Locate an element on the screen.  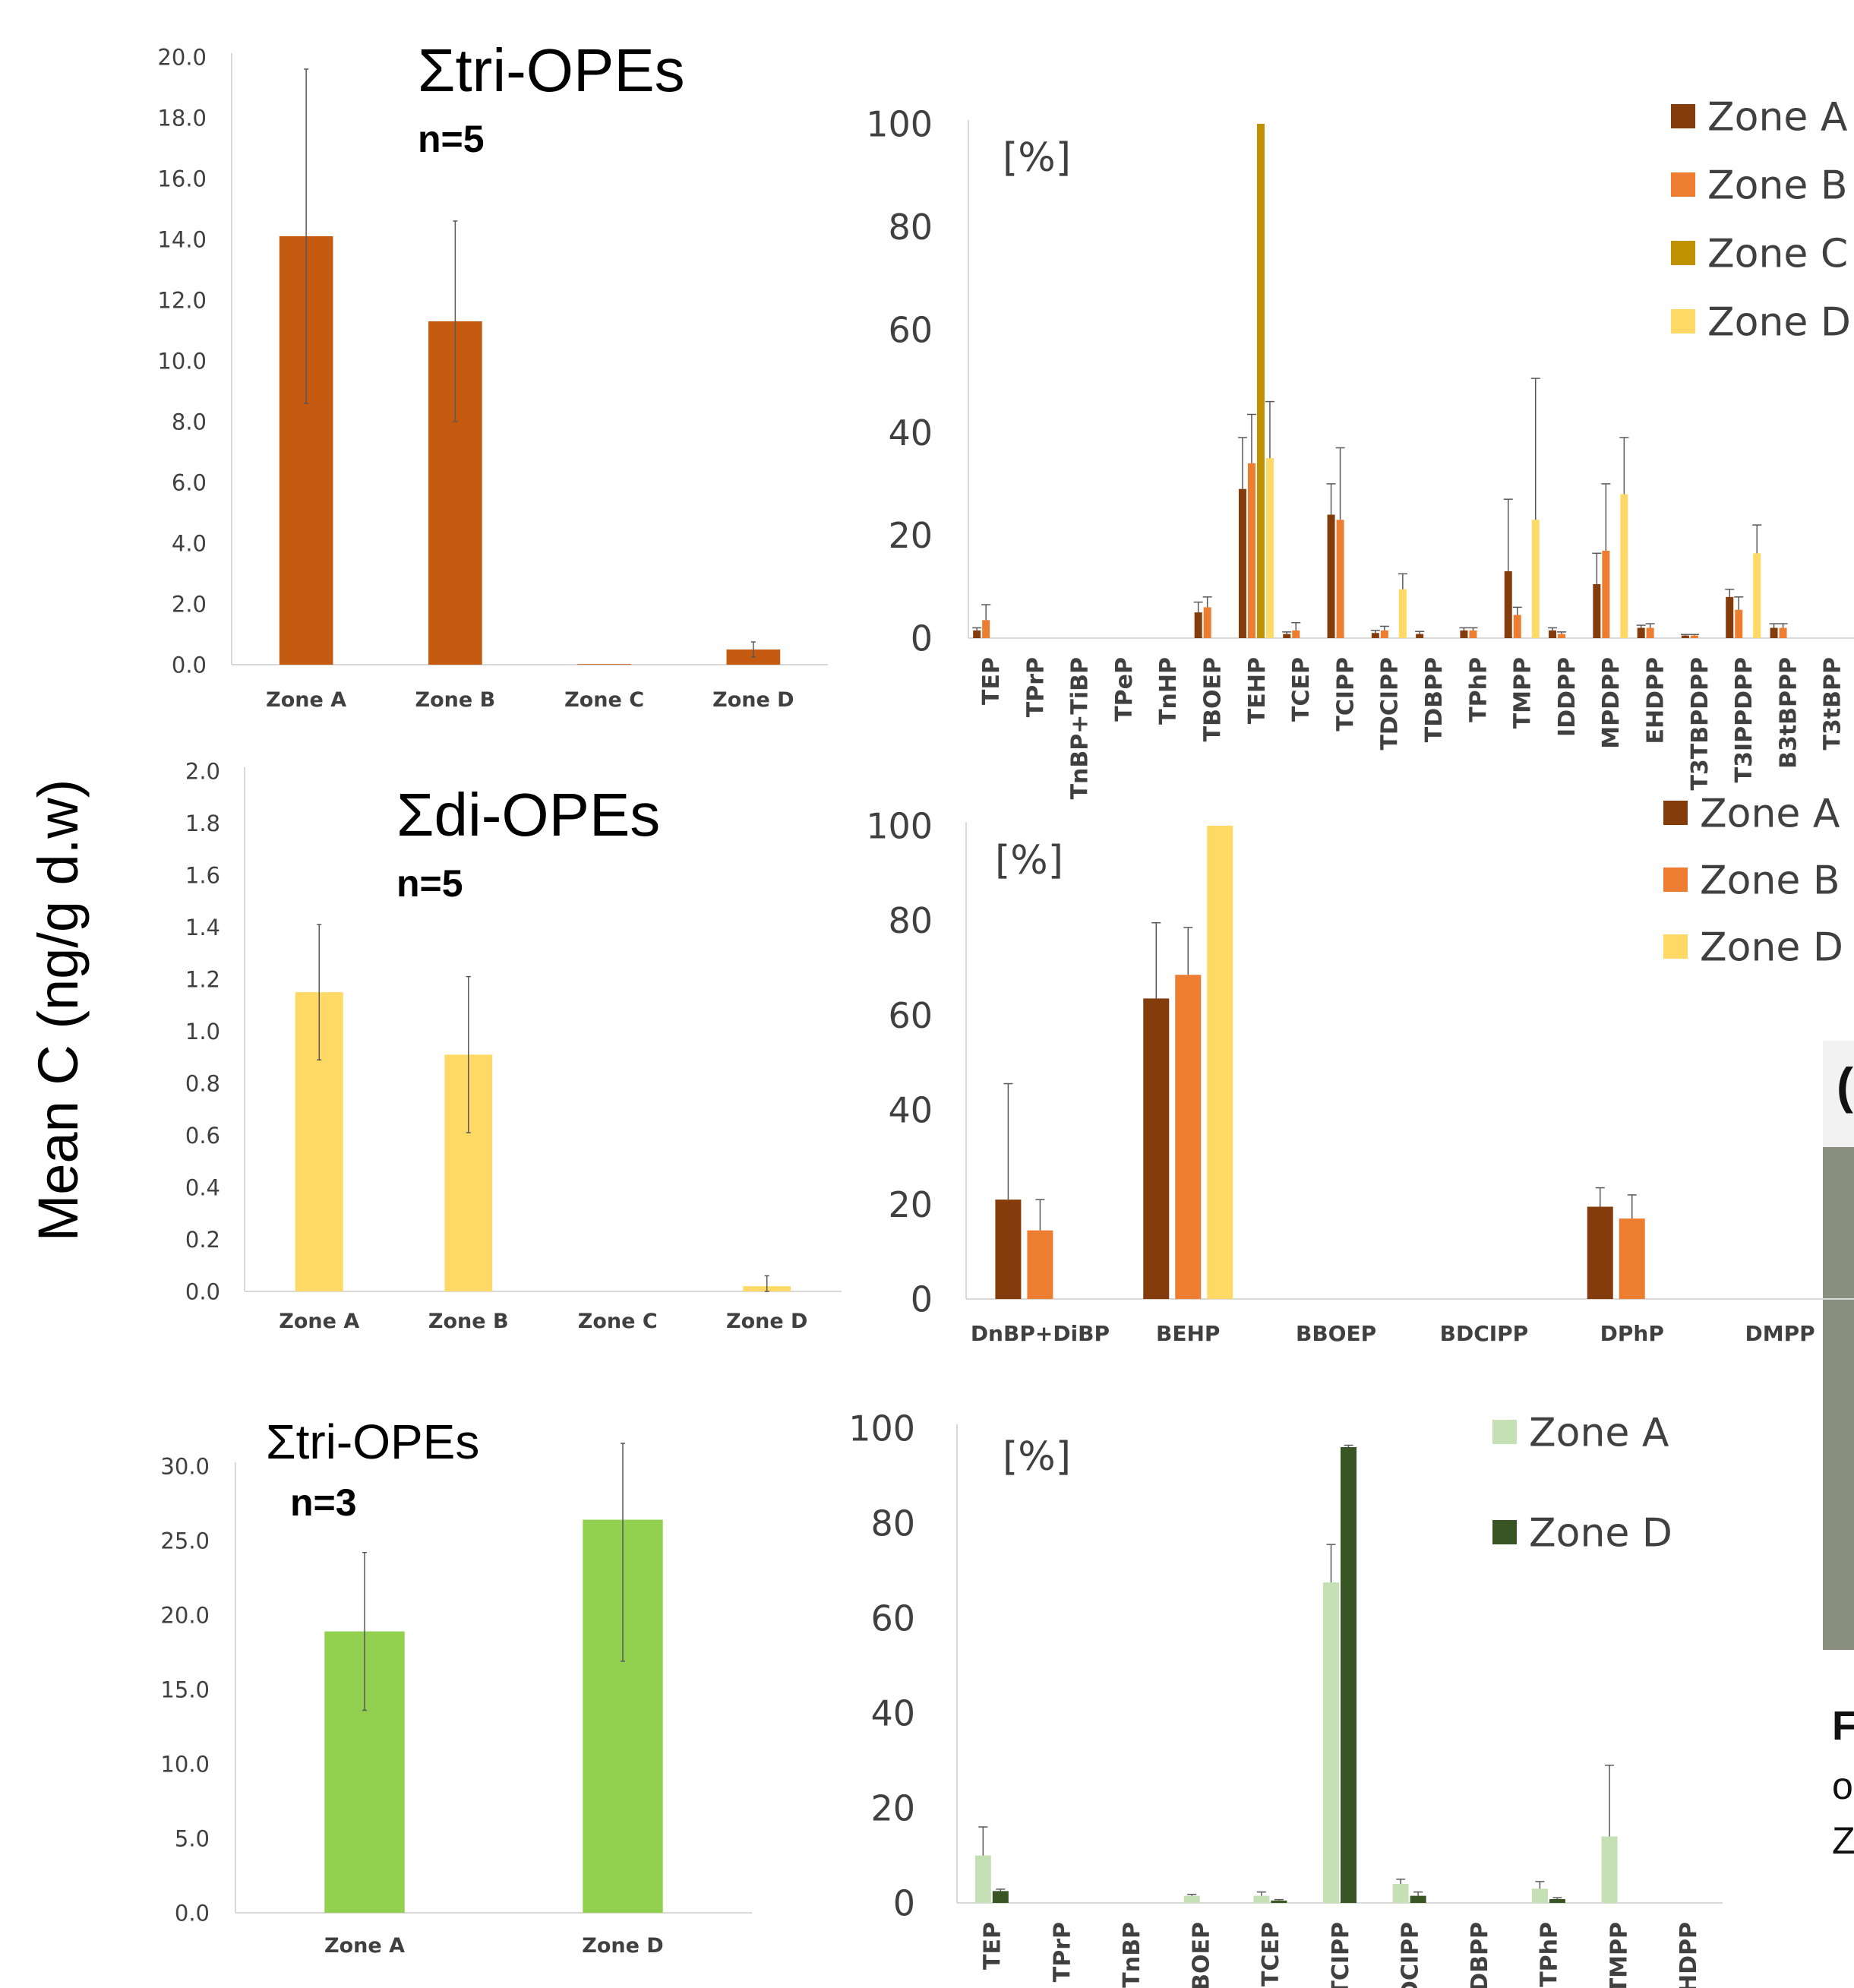
x-tick-label: TnHP is located at coordinates (1169, 691).